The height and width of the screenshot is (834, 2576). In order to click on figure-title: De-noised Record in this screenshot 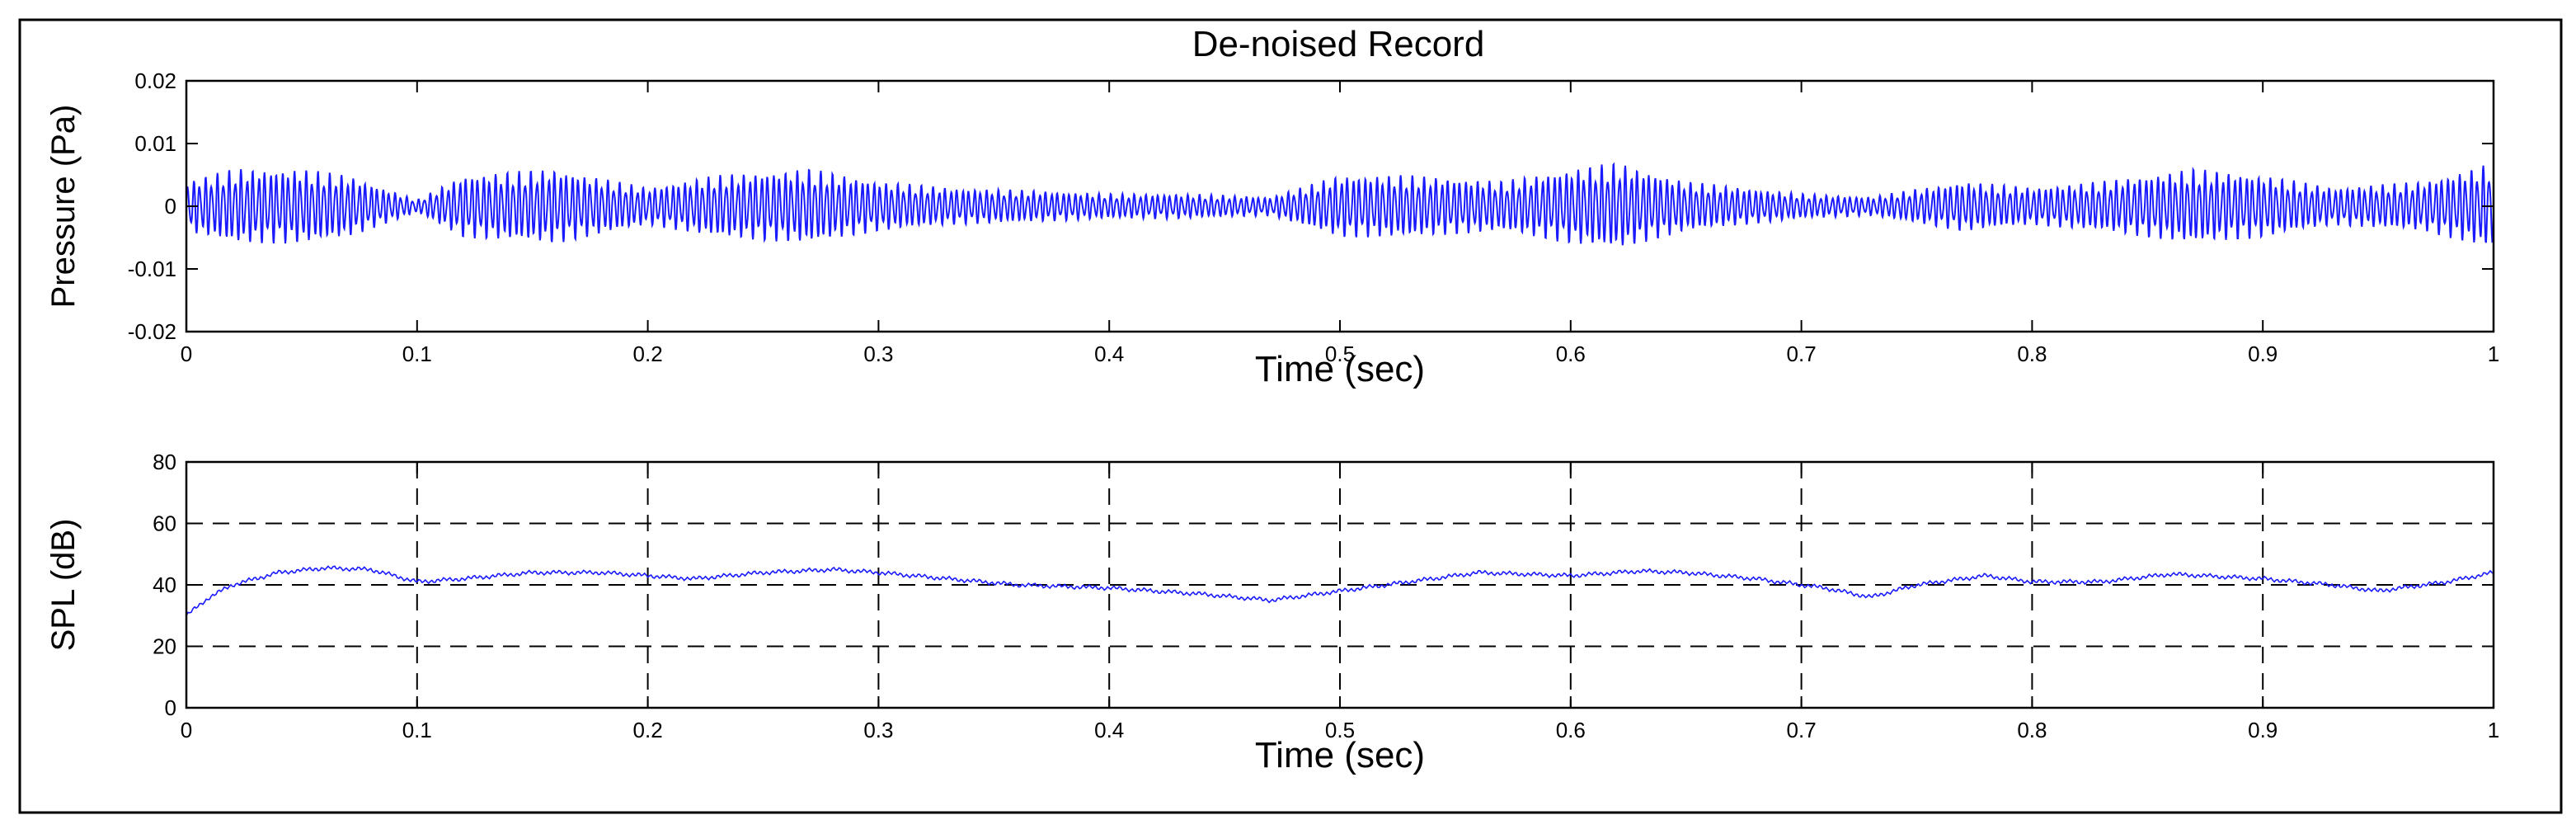, I will do `click(1338, 44)`.